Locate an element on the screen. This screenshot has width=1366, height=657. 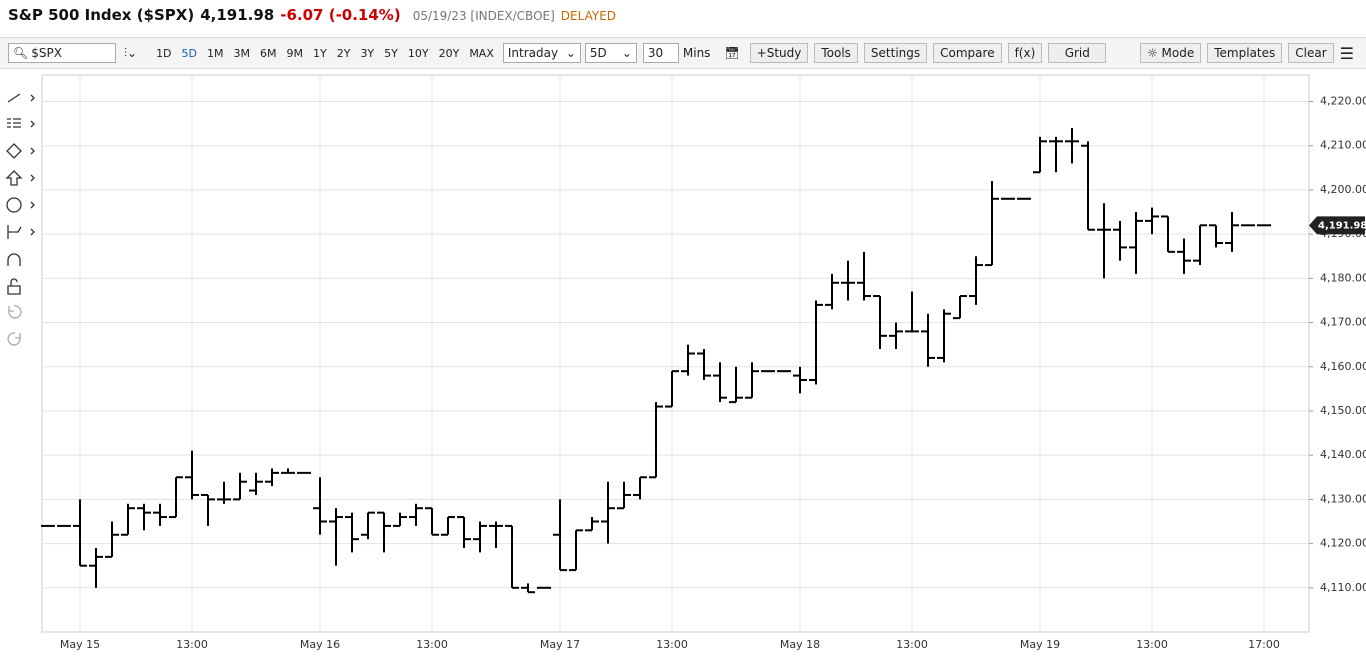
period-button: 20Y is located at coordinates (449, 53).